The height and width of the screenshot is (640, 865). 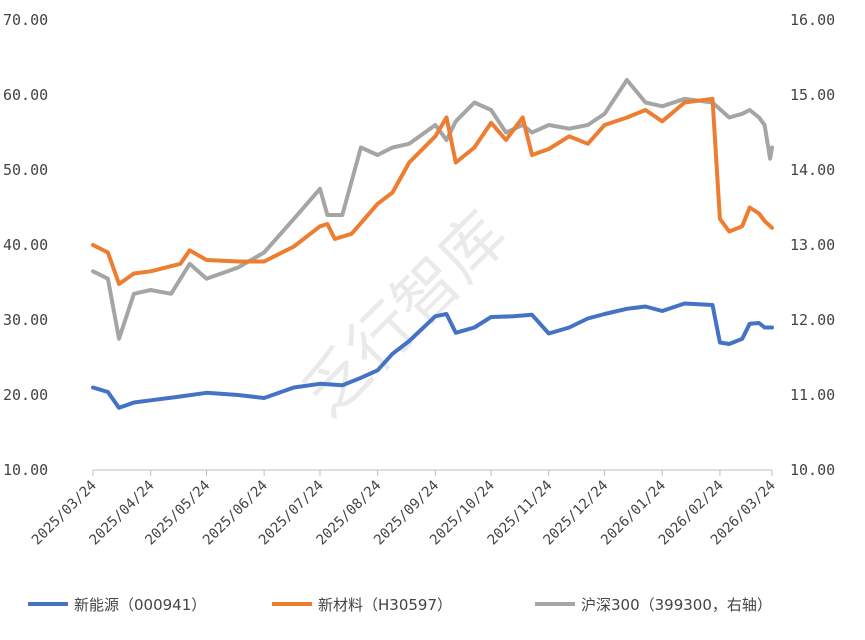 What do you see at coordinates (25, 20) in the screenshot?
I see `y-left-tick-label: 70.00` at bounding box center [25, 20].